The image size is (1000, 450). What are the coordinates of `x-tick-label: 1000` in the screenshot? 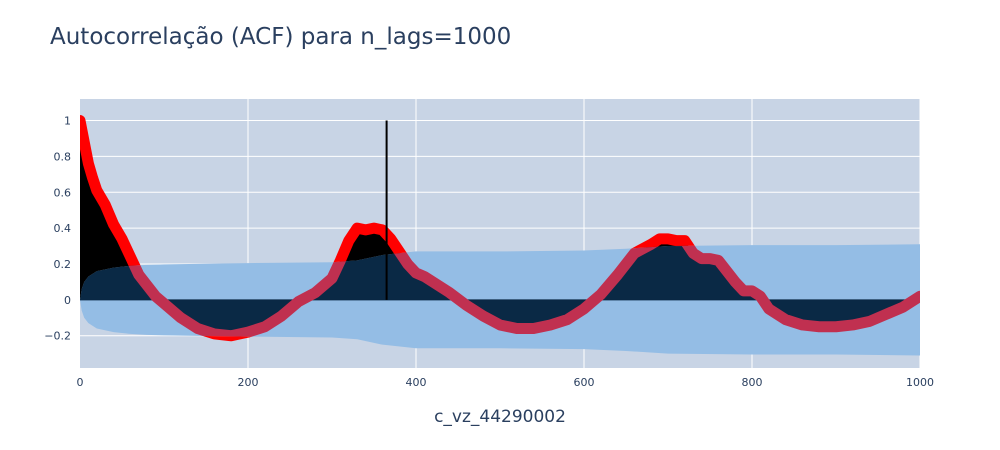 It's located at (920, 382).